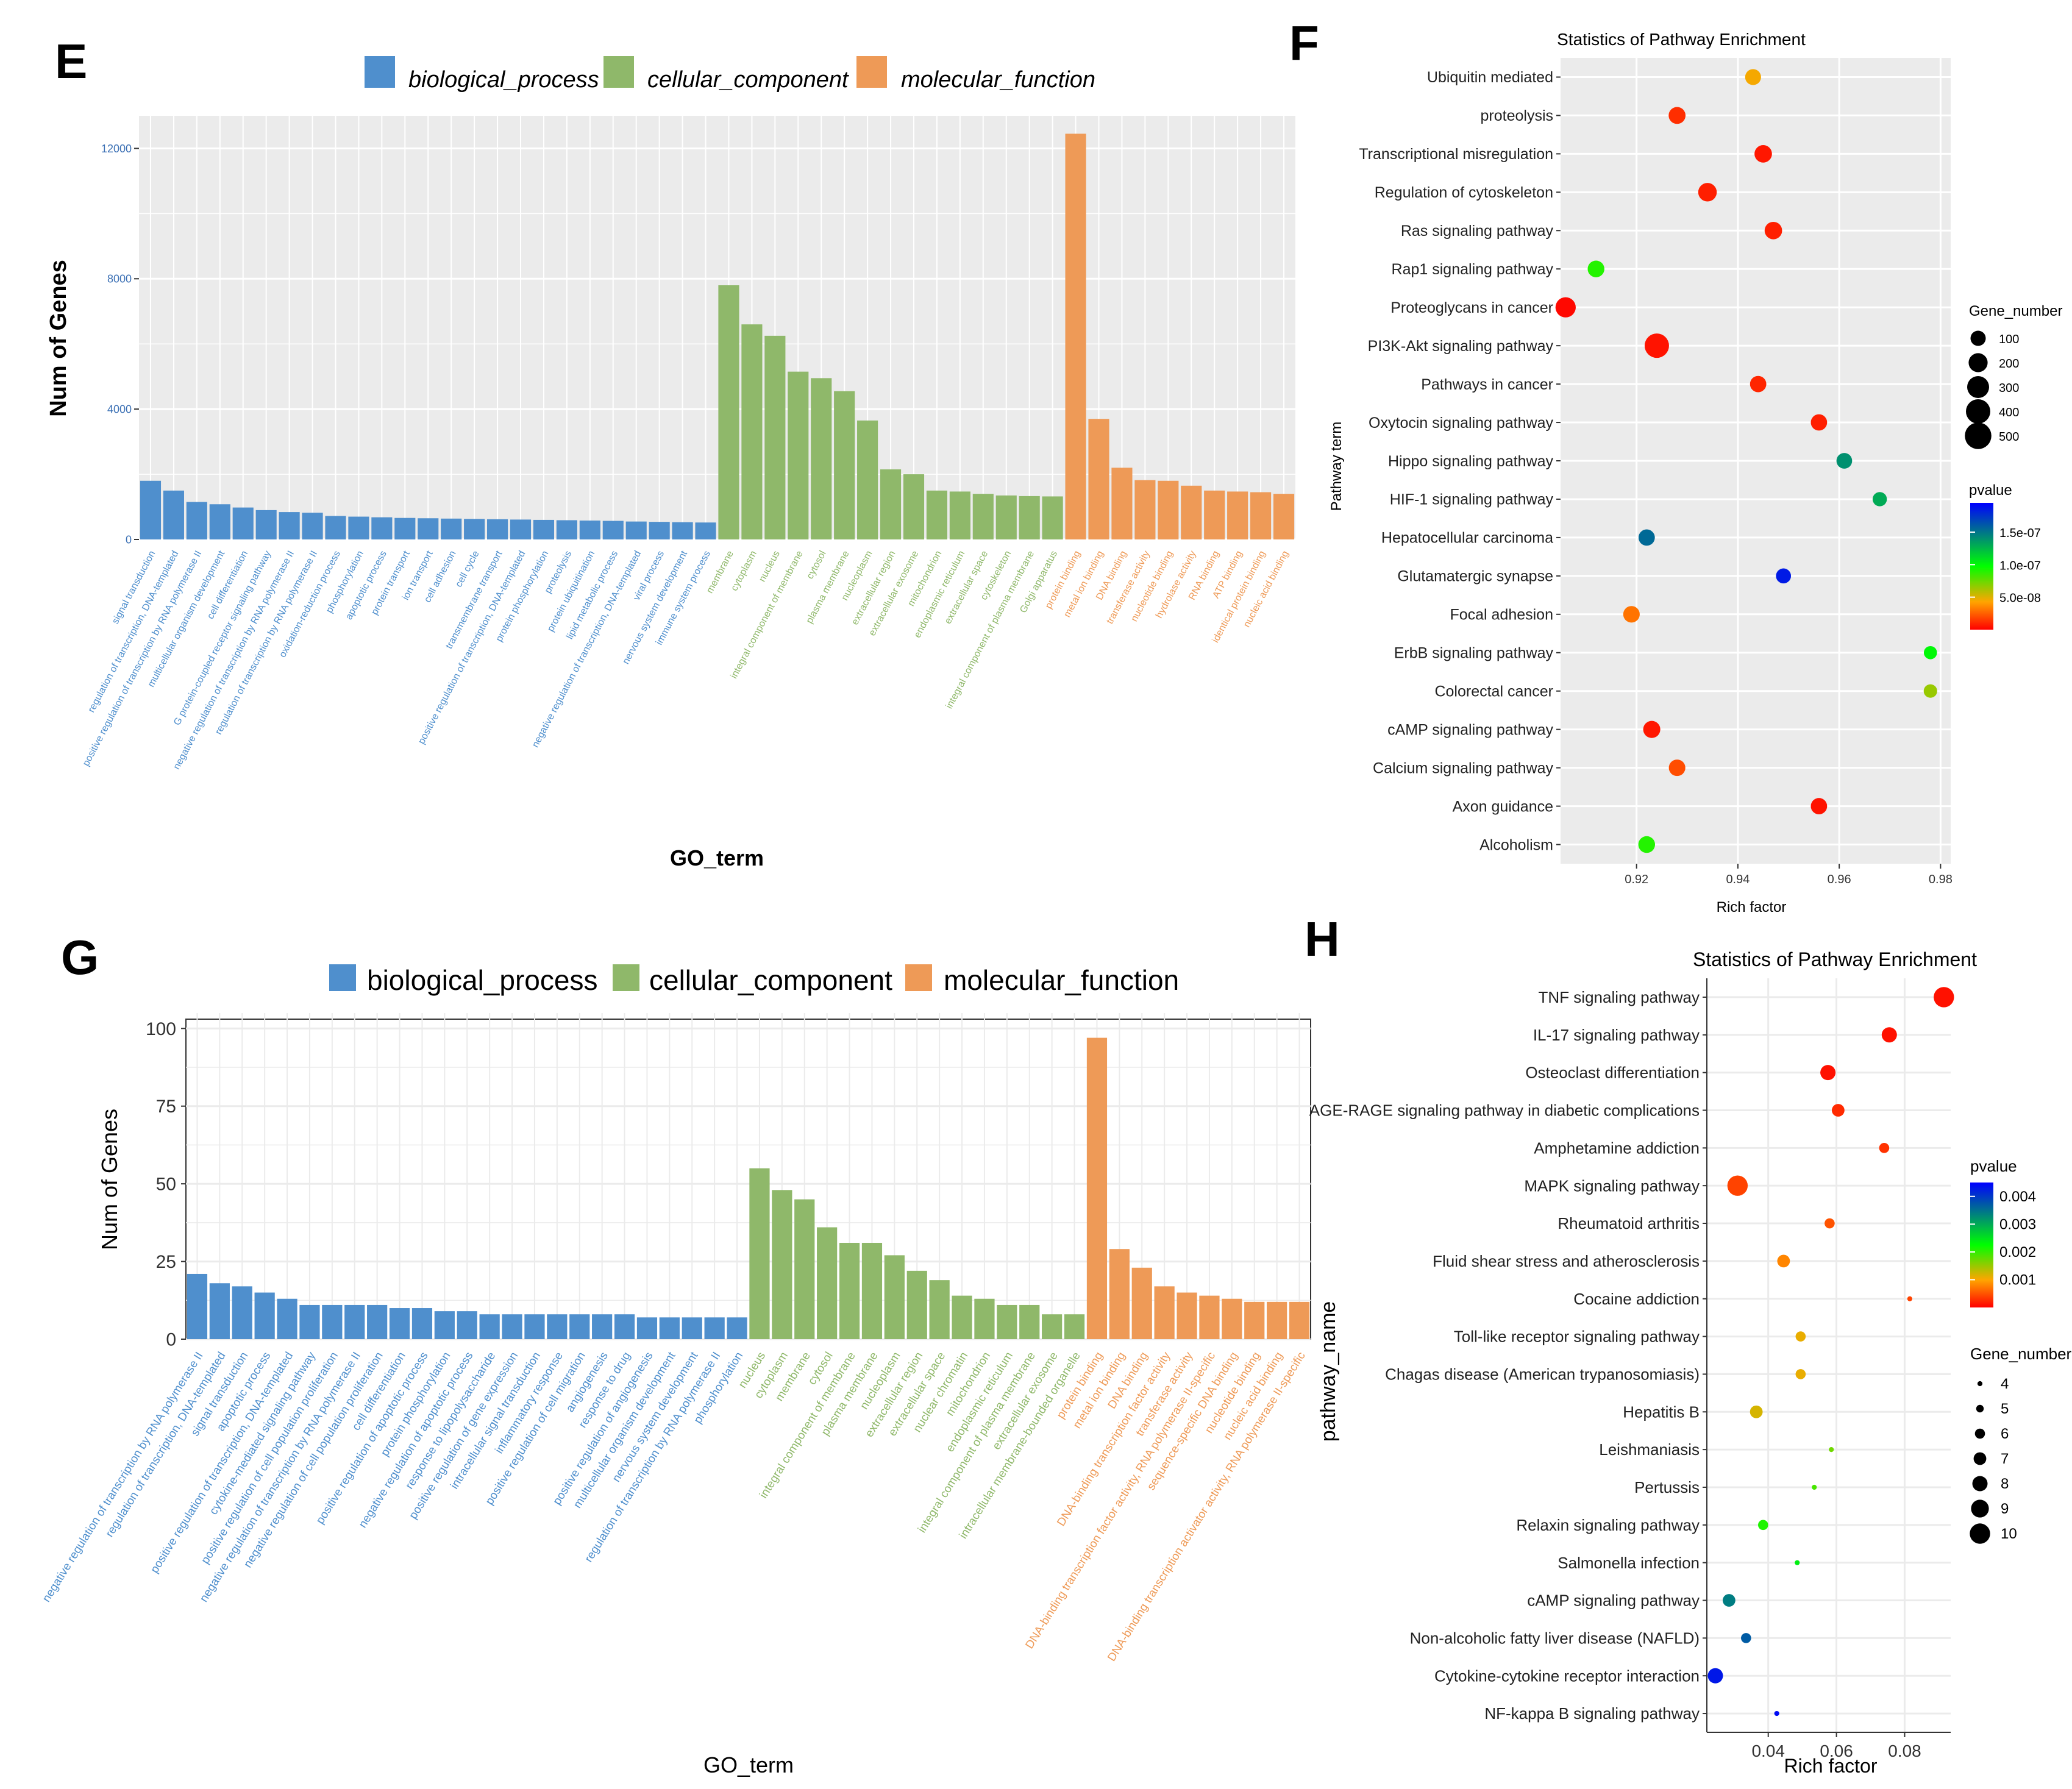 Image resolution: width=2072 pixels, height=1789 pixels. Describe the element at coordinates (1577, 1337) in the screenshot. I see `y-tick-label-h-9: Toll-like receptor signaling pathway` at that location.